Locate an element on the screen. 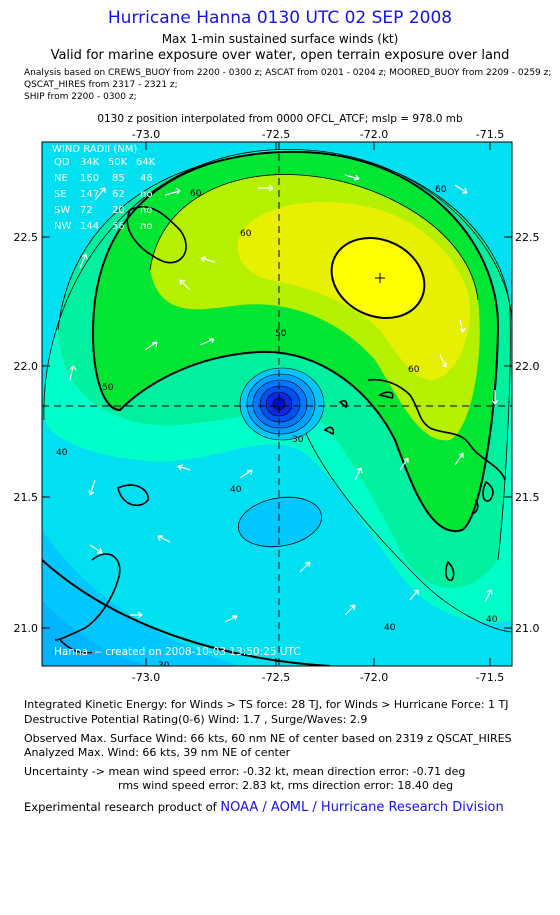 This screenshot has height=915, width=560. field-inner-lobe is located at coordinates (280, 522).